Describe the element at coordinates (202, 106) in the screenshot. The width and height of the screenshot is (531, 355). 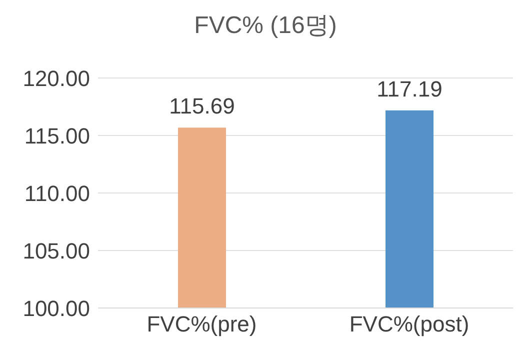
I see `data-label: 115.69` at that location.